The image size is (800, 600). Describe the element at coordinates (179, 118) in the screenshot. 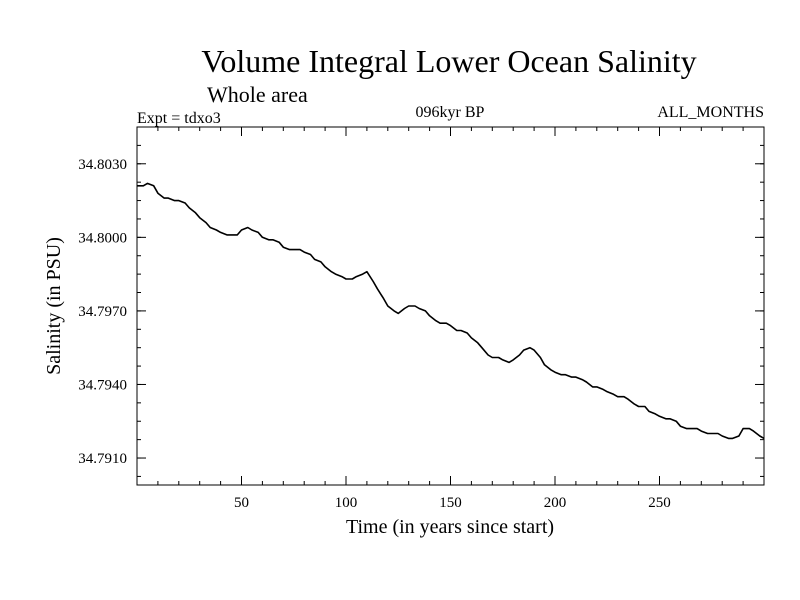

I see `experiment-label: Expt = tdxo3` at that location.